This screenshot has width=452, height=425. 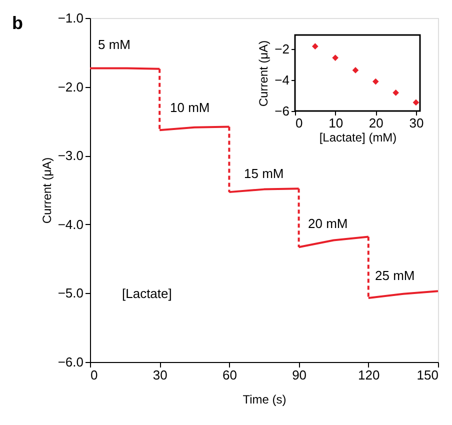 What do you see at coordinates (71, 224) in the screenshot?
I see `y-tick-label: −4.0` at bounding box center [71, 224].